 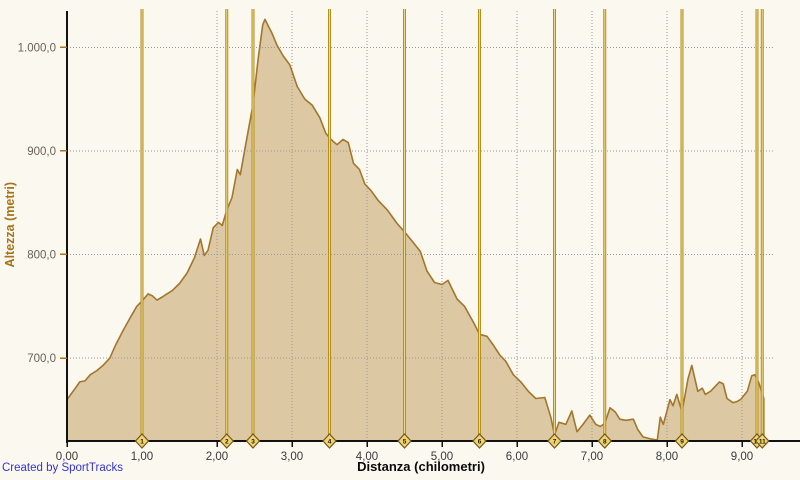 I want to click on y-axis-title-wrap: Altezza (metri), so click(x=10, y=225).